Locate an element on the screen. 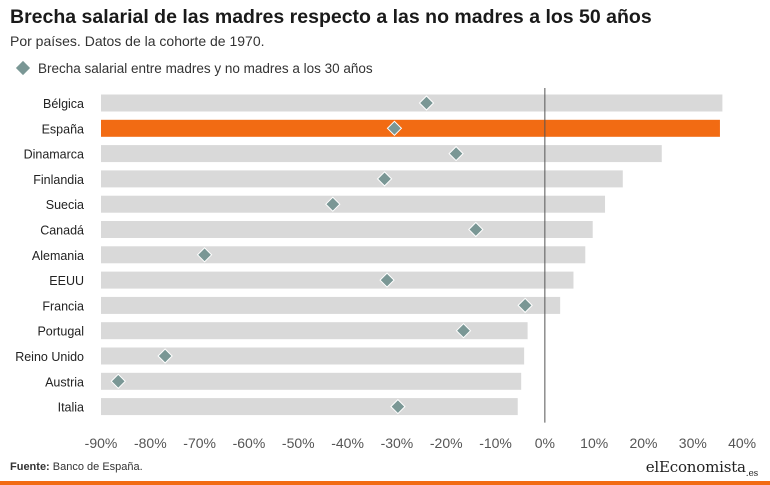 The image size is (770, 485). x-tick-label: -60% is located at coordinates (249, 443).